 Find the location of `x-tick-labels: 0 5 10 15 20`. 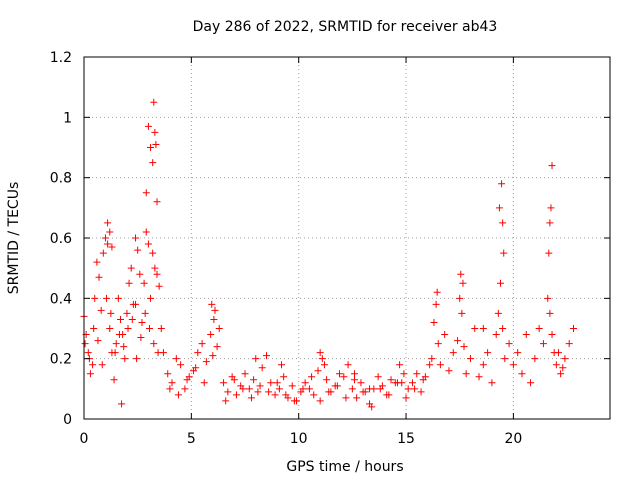

x-tick-labels: 0 5 10 15 20 is located at coordinates (301, 439).